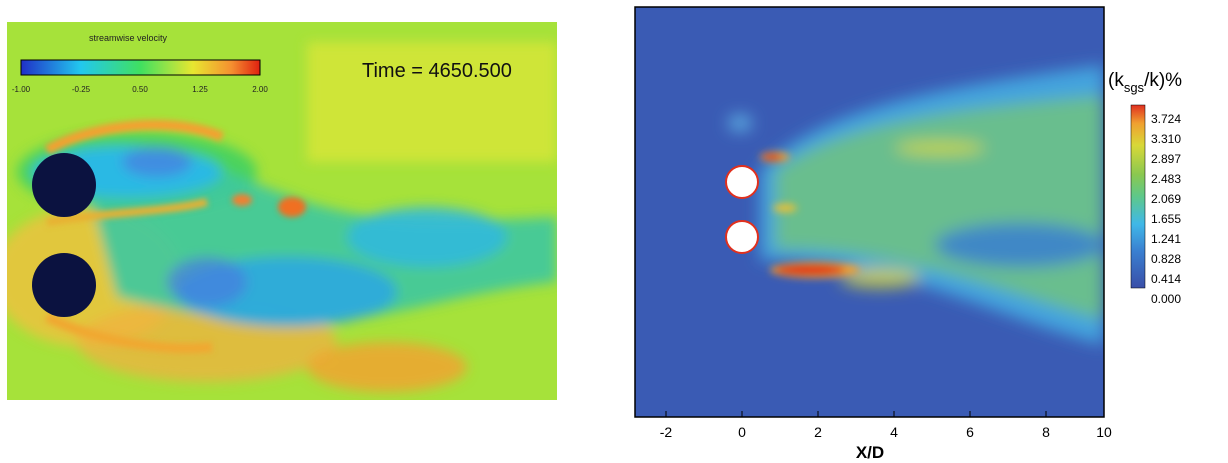 The image size is (1228, 463). Describe the element at coordinates (1166, 299) in the screenshot. I see `legend-tick-label: 0.000` at that location.